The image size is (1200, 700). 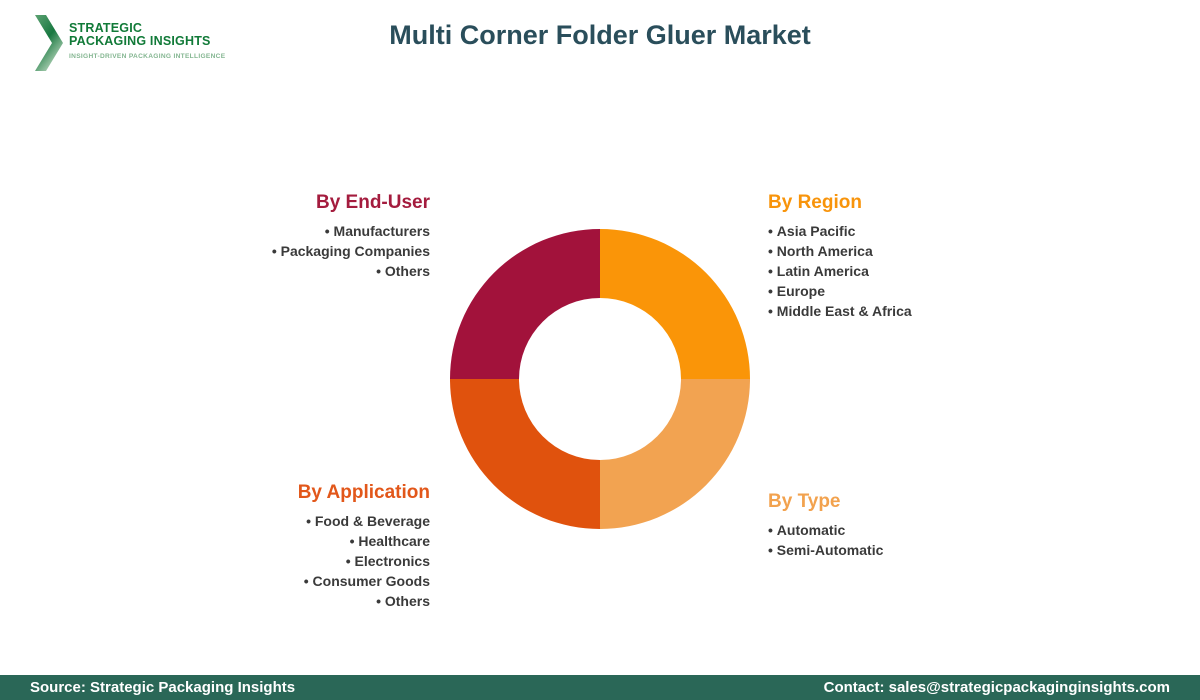 What do you see at coordinates (372, 202) in the screenshot?
I see `section-end-user-heading: By End-User` at bounding box center [372, 202].